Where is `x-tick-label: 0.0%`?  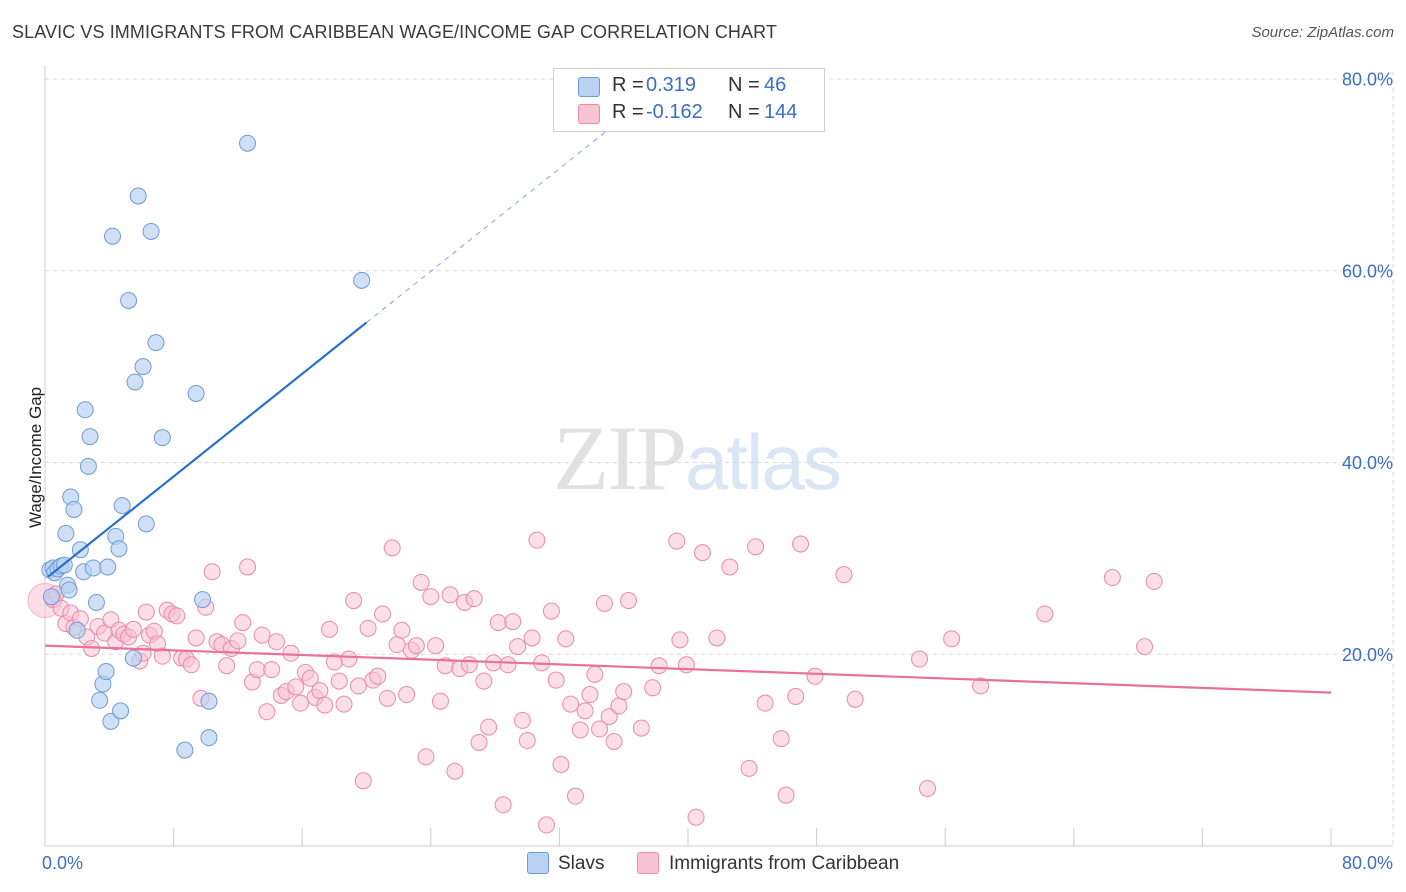
x-tick-label: 0.0% is located at coordinates (62, 863).